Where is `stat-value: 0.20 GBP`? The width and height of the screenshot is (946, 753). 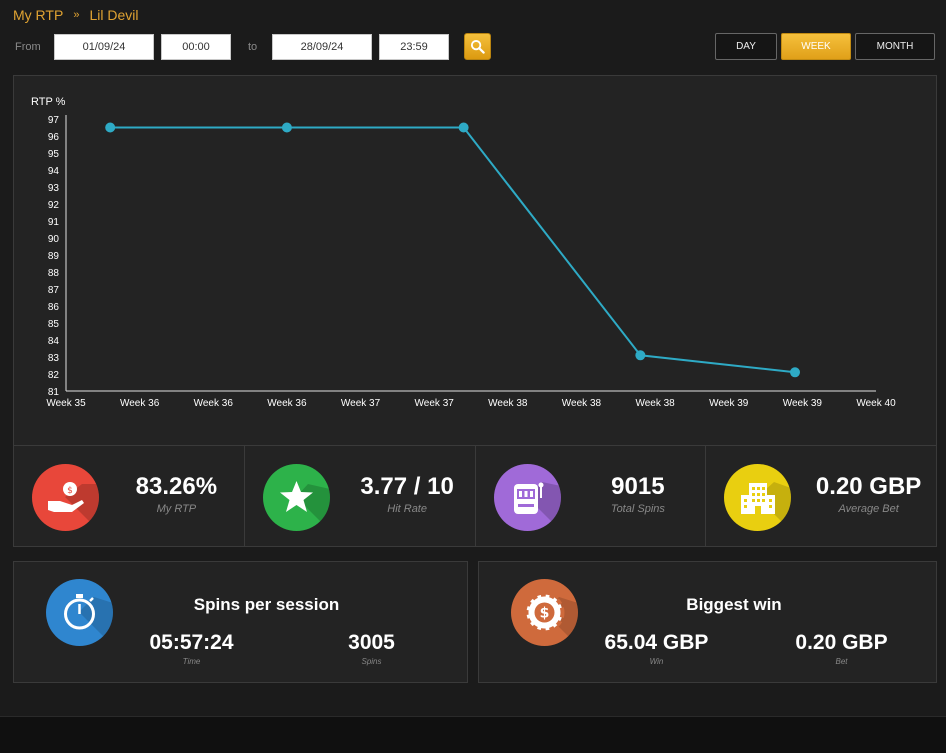
stat-value: 0.20 GBP is located at coordinates (868, 486).